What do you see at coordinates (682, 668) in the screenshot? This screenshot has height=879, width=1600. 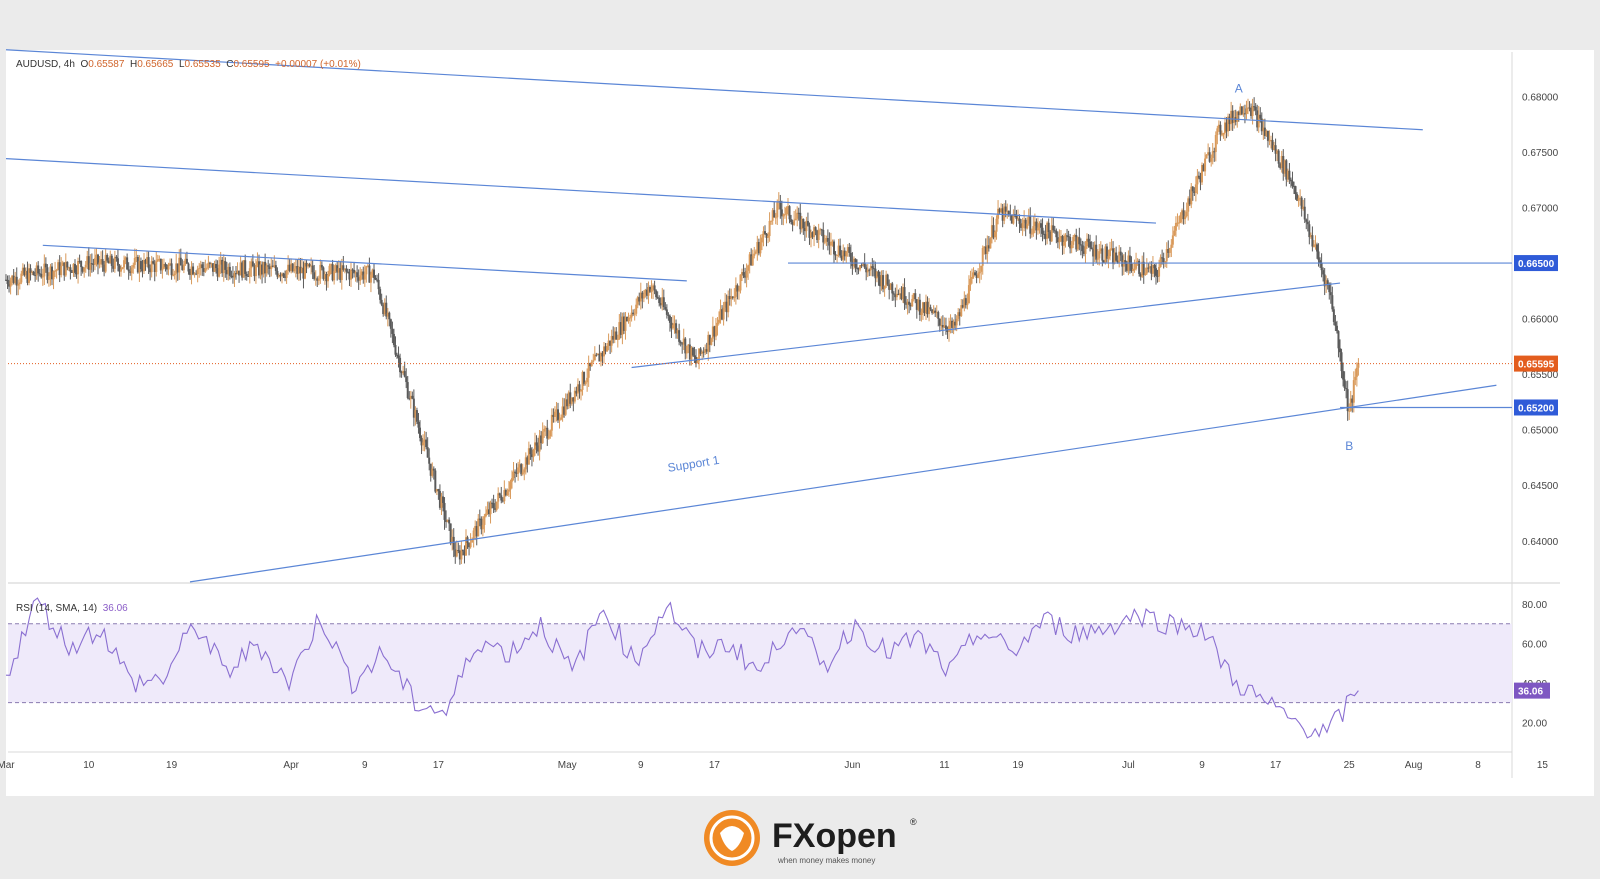 I see `rsi-line` at bounding box center [682, 668].